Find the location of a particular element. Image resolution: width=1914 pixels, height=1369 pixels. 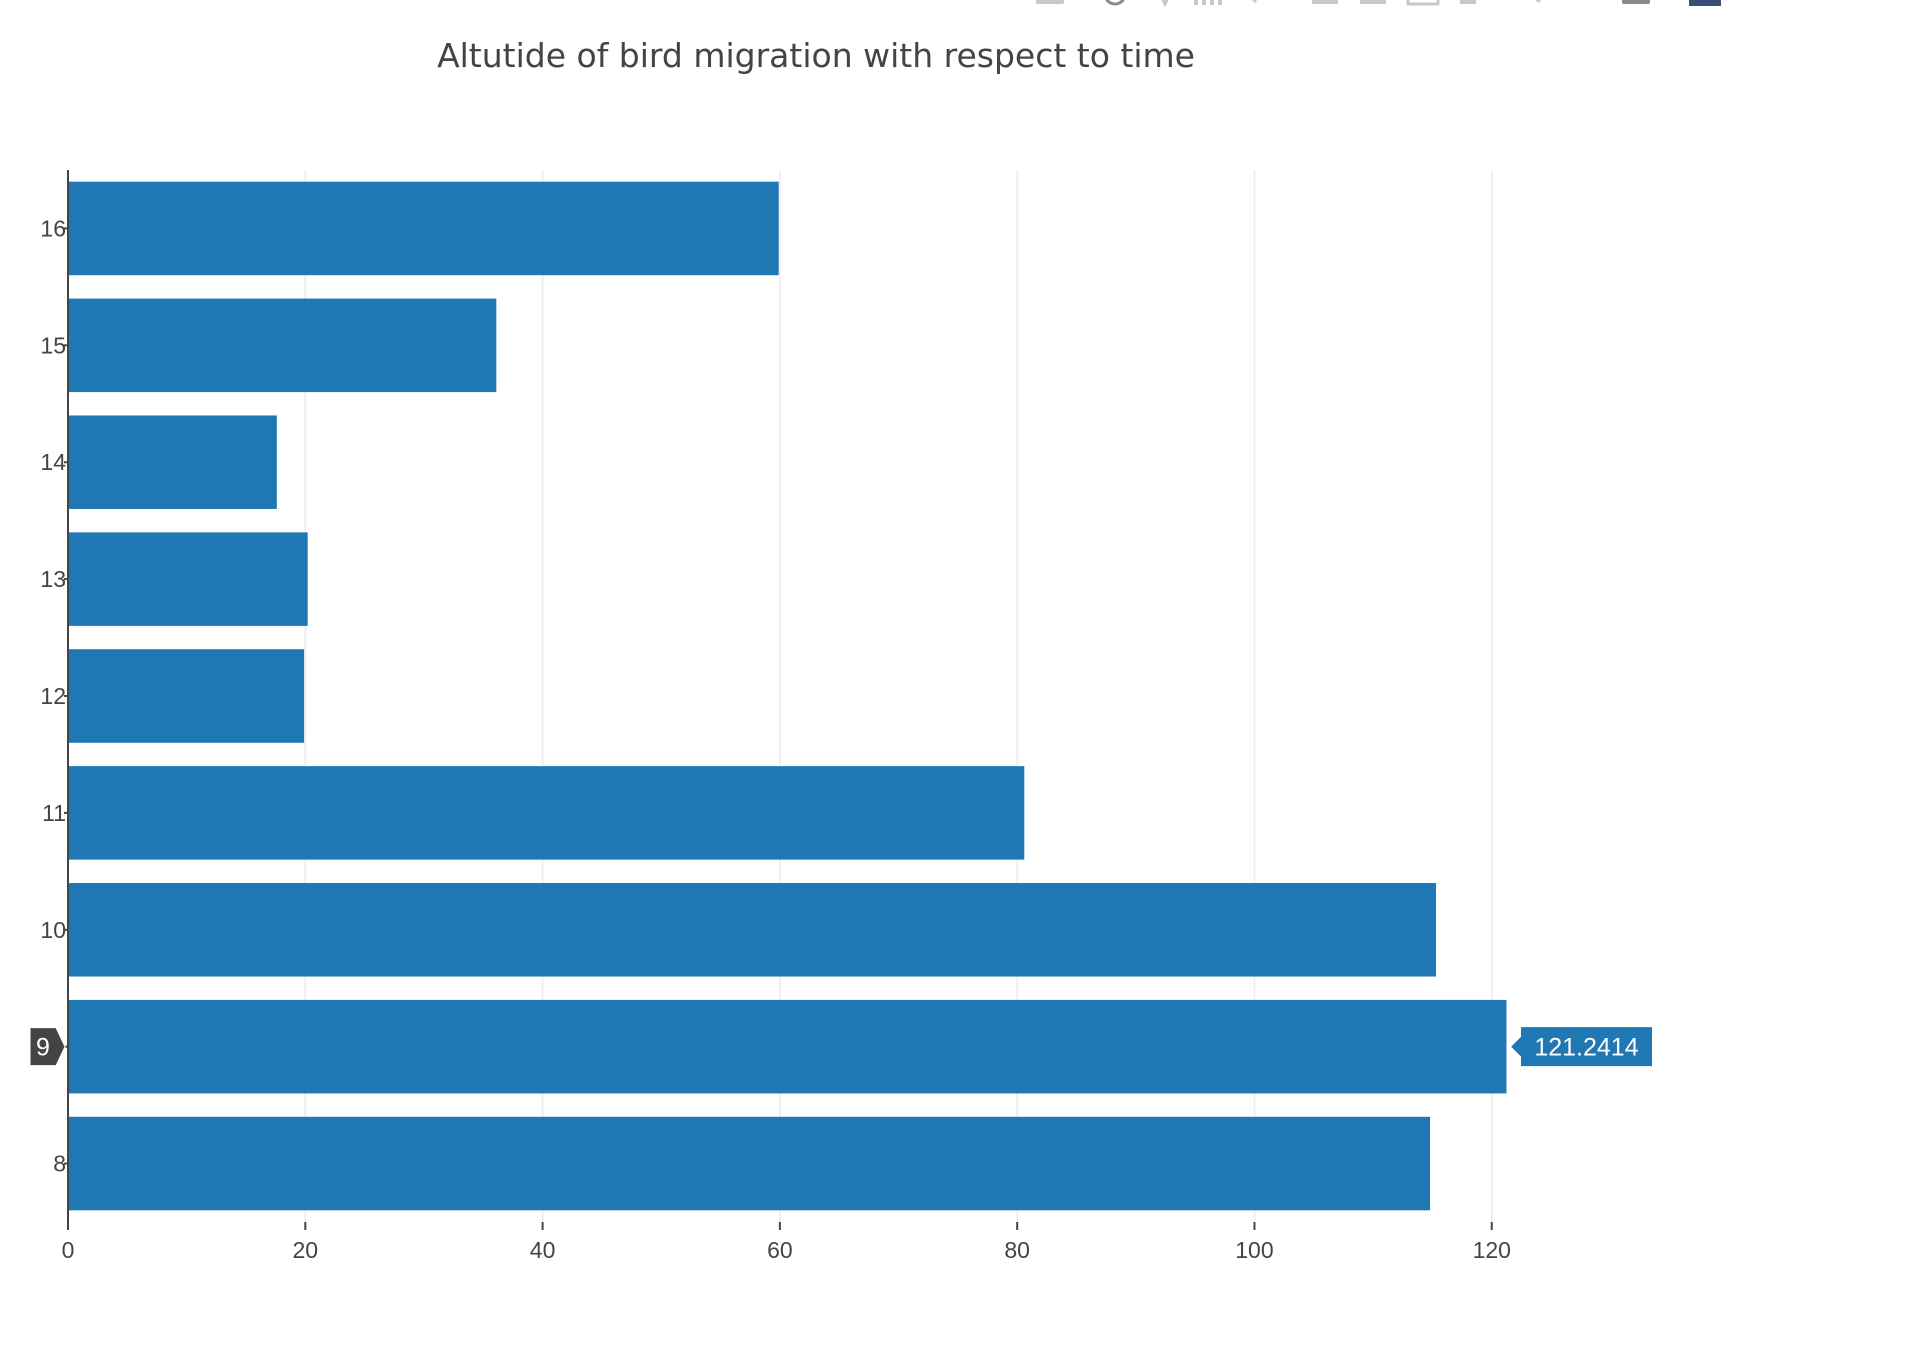

y-tick-label: 15 is located at coordinates (53, 345).